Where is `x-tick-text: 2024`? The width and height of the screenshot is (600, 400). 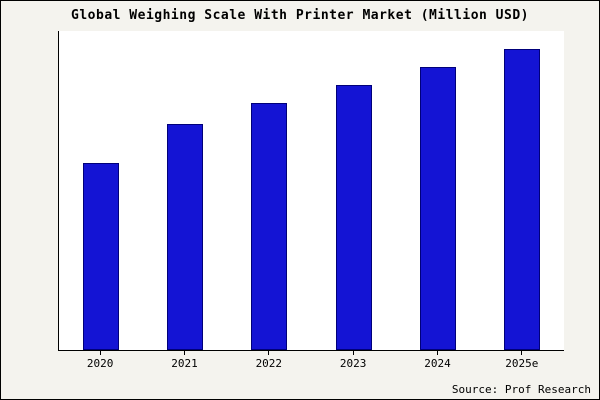
x-tick-text: 2024 is located at coordinates (437, 363).